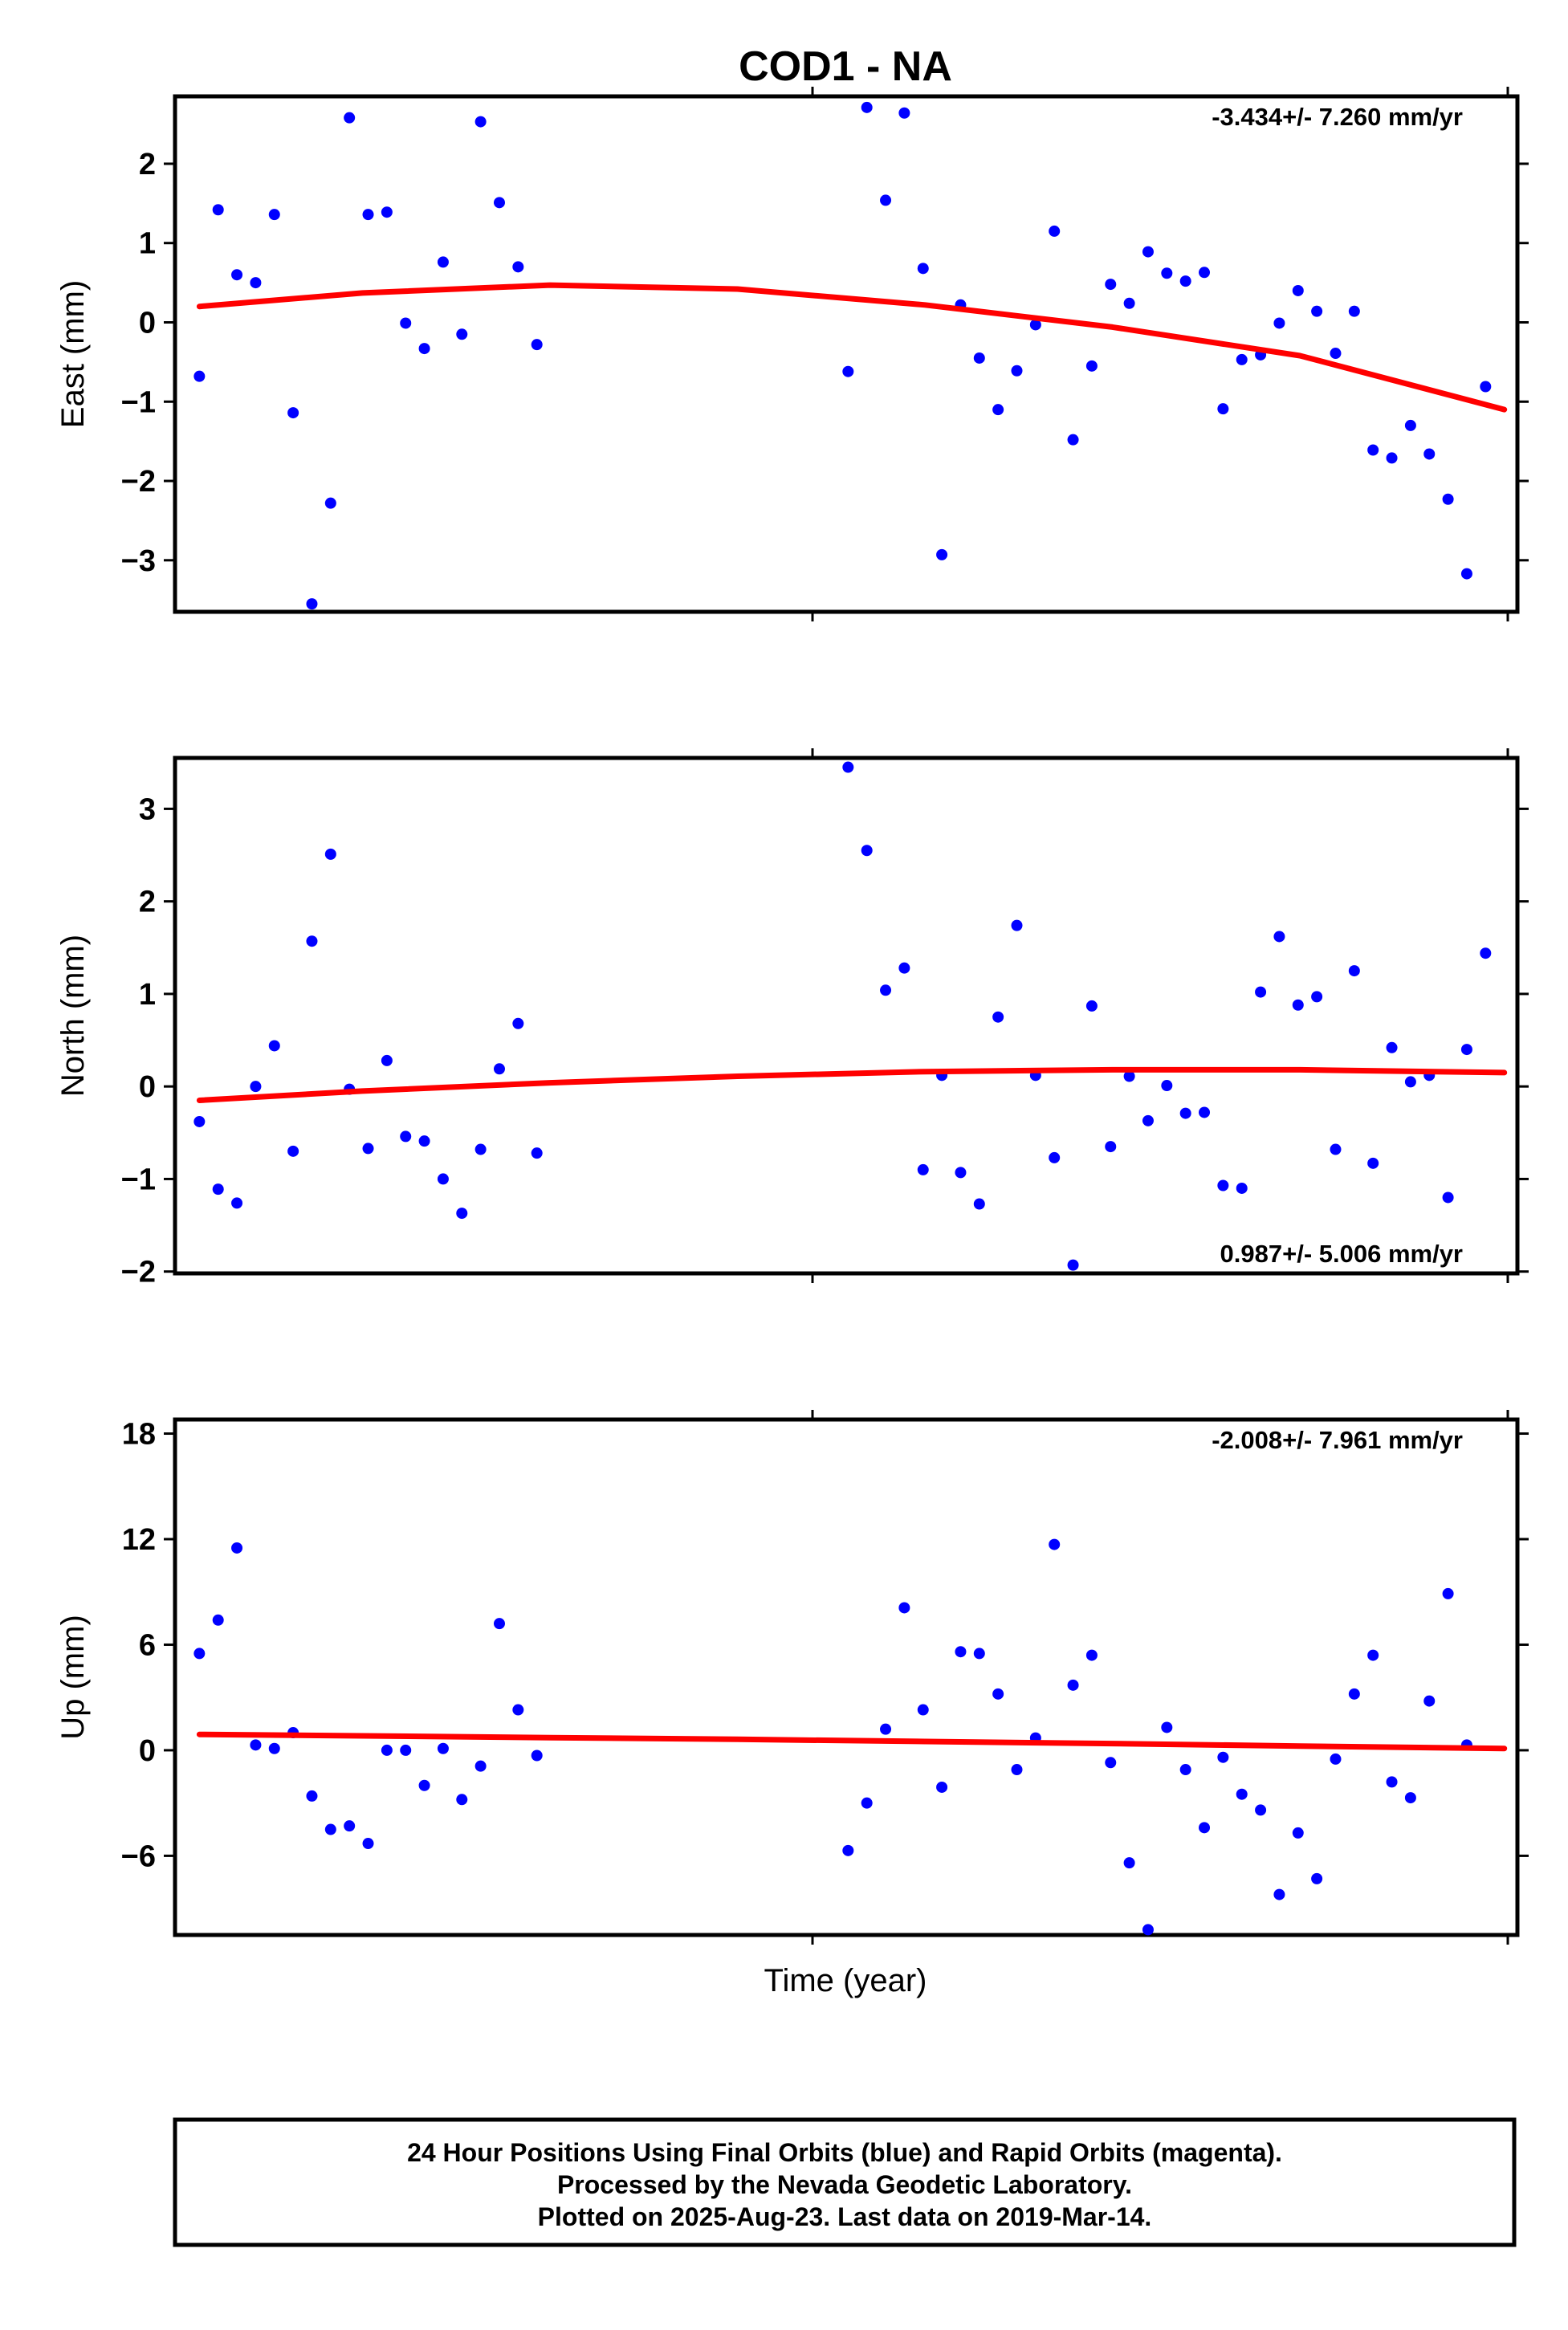  What do you see at coordinates (852, 1741) in the screenshot?
I see `up-fit-line` at bounding box center [852, 1741].